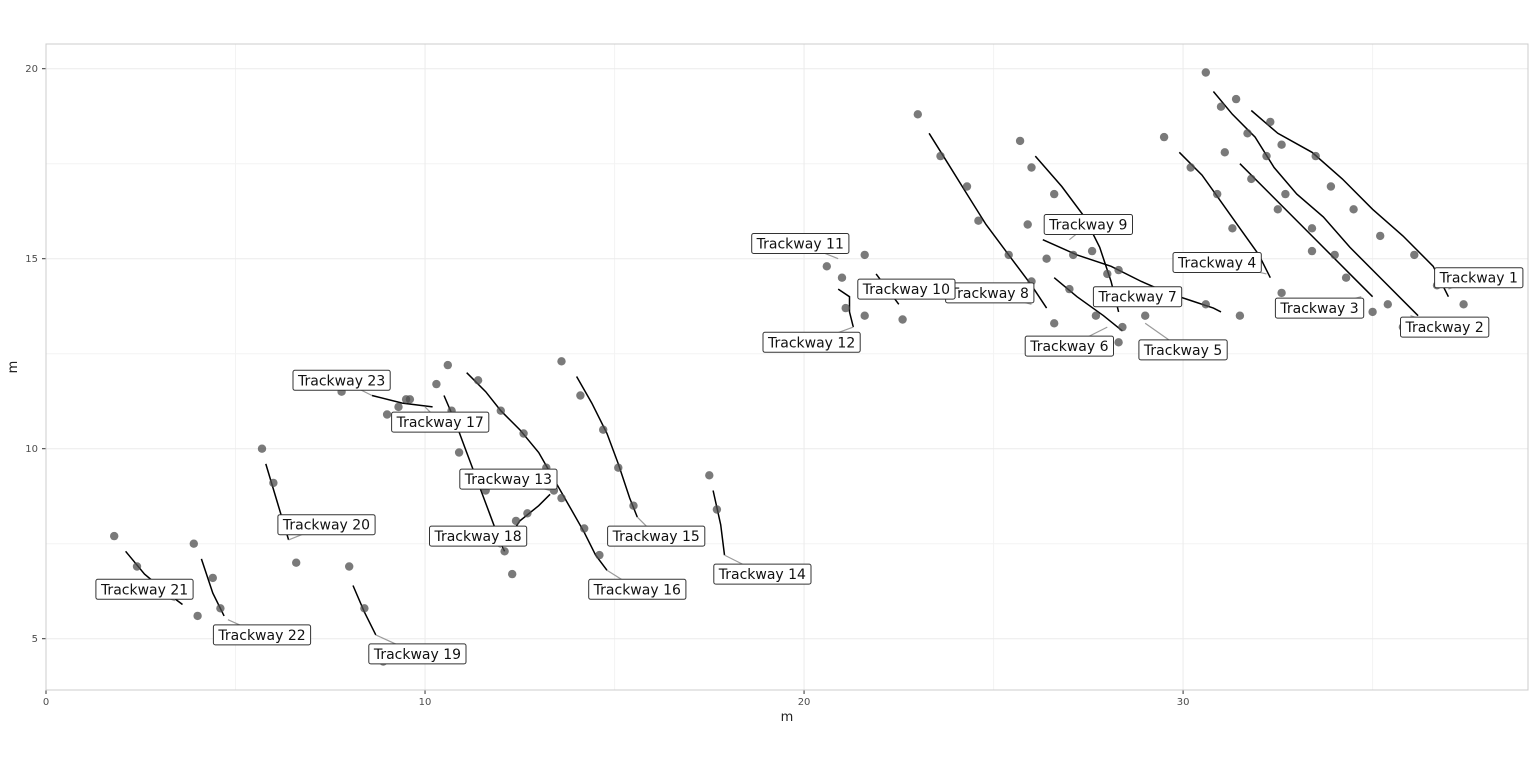 The height and width of the screenshot is (768, 1536). Describe the element at coordinates (341, 381) in the screenshot. I see `label-text: Trackway 23` at that location.